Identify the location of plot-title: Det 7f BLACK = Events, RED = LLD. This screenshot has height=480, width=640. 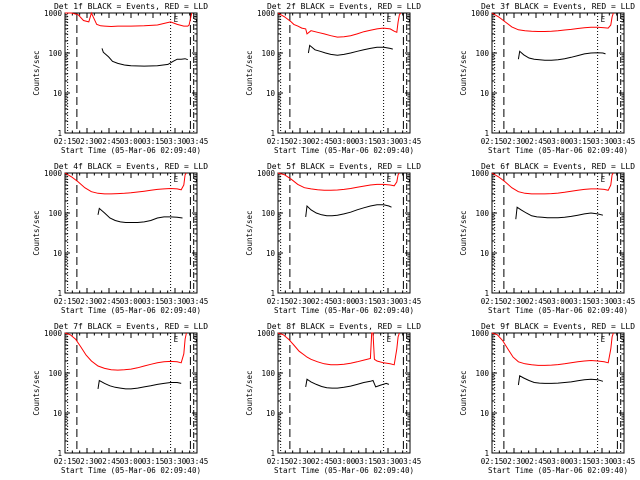
(131, 326).